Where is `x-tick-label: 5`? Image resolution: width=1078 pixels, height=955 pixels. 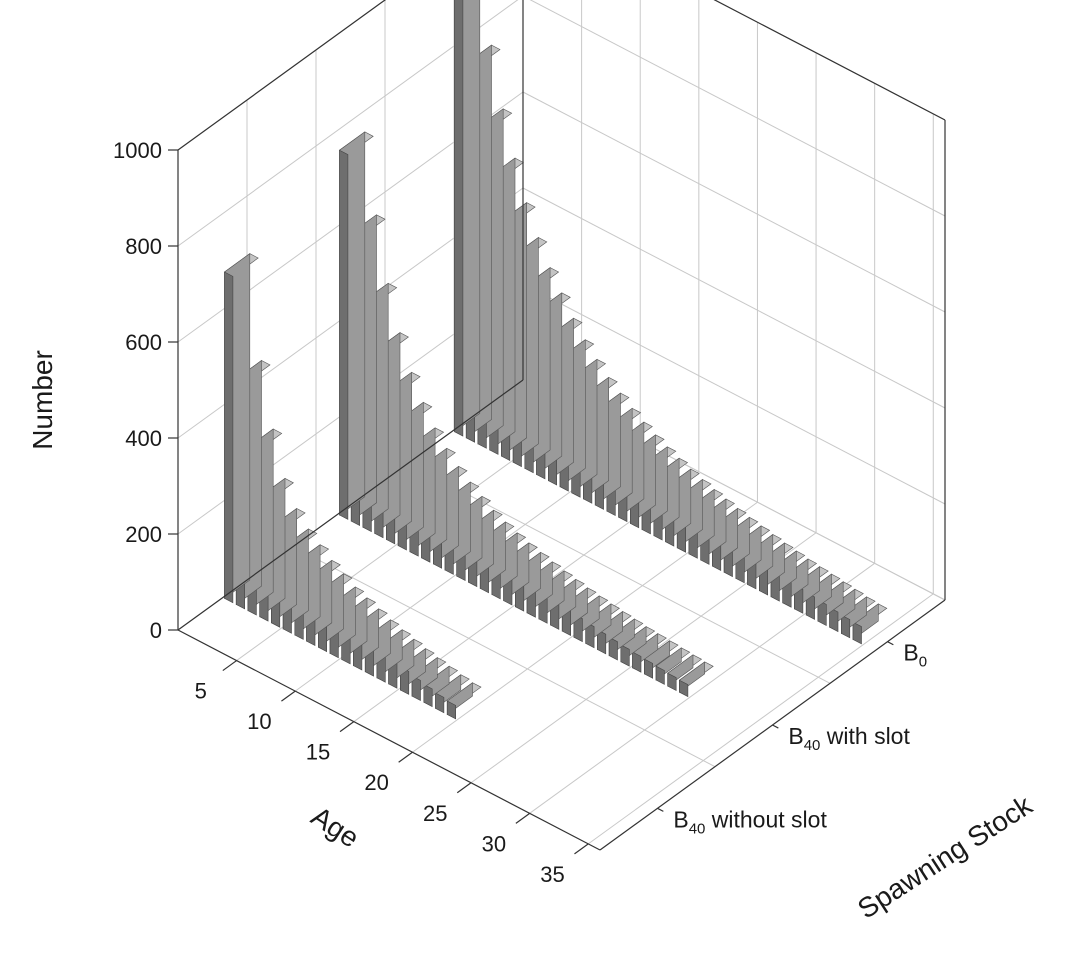 x-tick-label: 5 is located at coordinates (201, 691).